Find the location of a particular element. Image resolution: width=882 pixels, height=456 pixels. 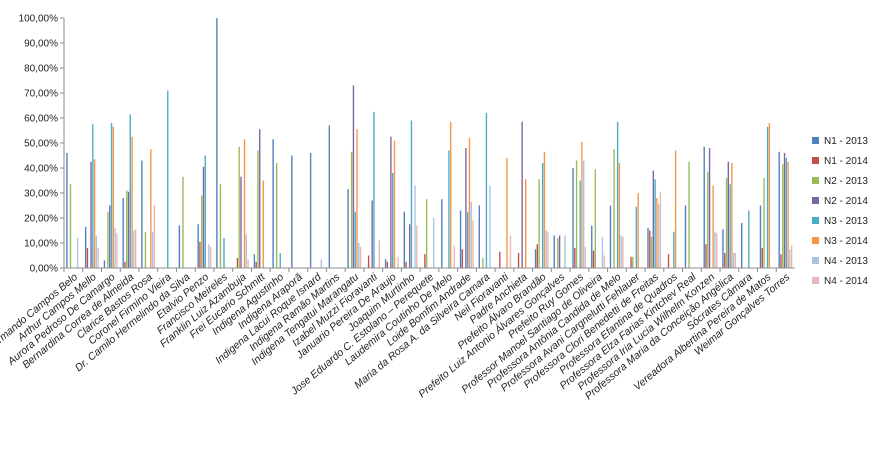

legend-label: N4 - 2014 is located at coordinates (846, 281).